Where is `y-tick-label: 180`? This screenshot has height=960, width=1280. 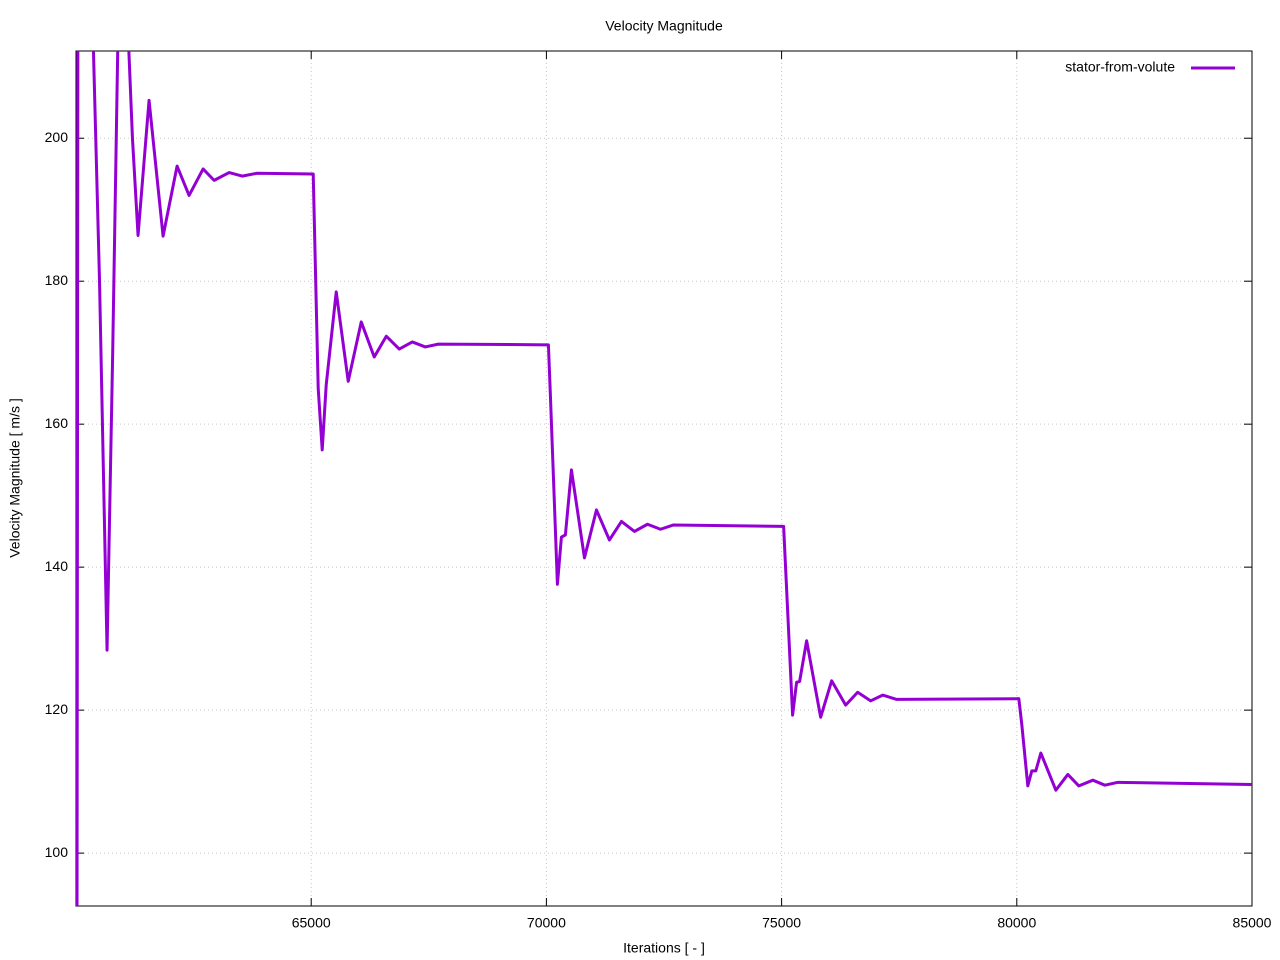
y-tick-label: 180 is located at coordinates (57, 280).